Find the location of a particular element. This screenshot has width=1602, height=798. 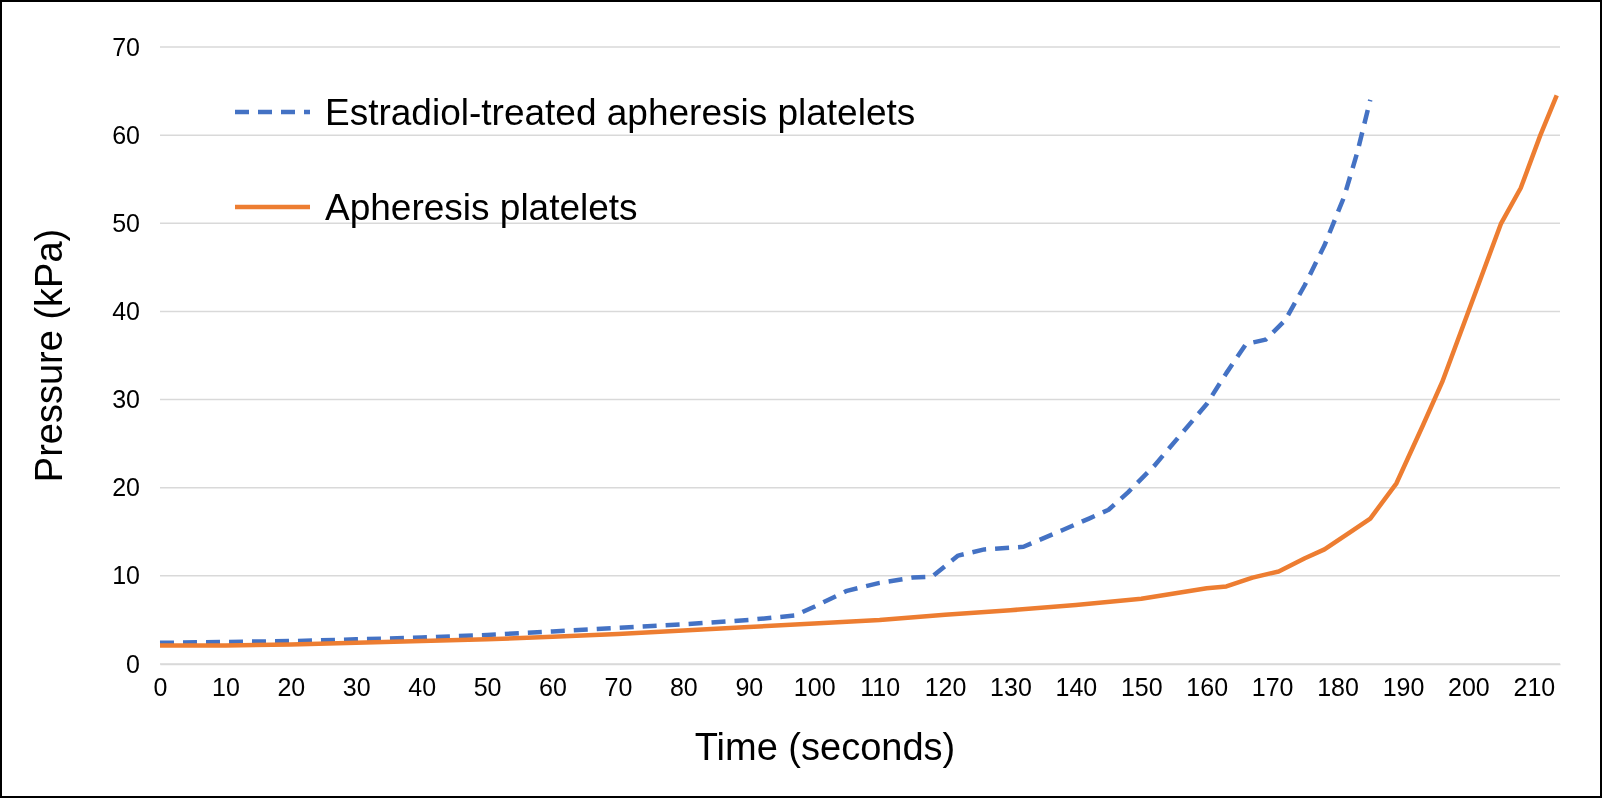

x-tick-label: 180 is located at coordinates (1338, 686).